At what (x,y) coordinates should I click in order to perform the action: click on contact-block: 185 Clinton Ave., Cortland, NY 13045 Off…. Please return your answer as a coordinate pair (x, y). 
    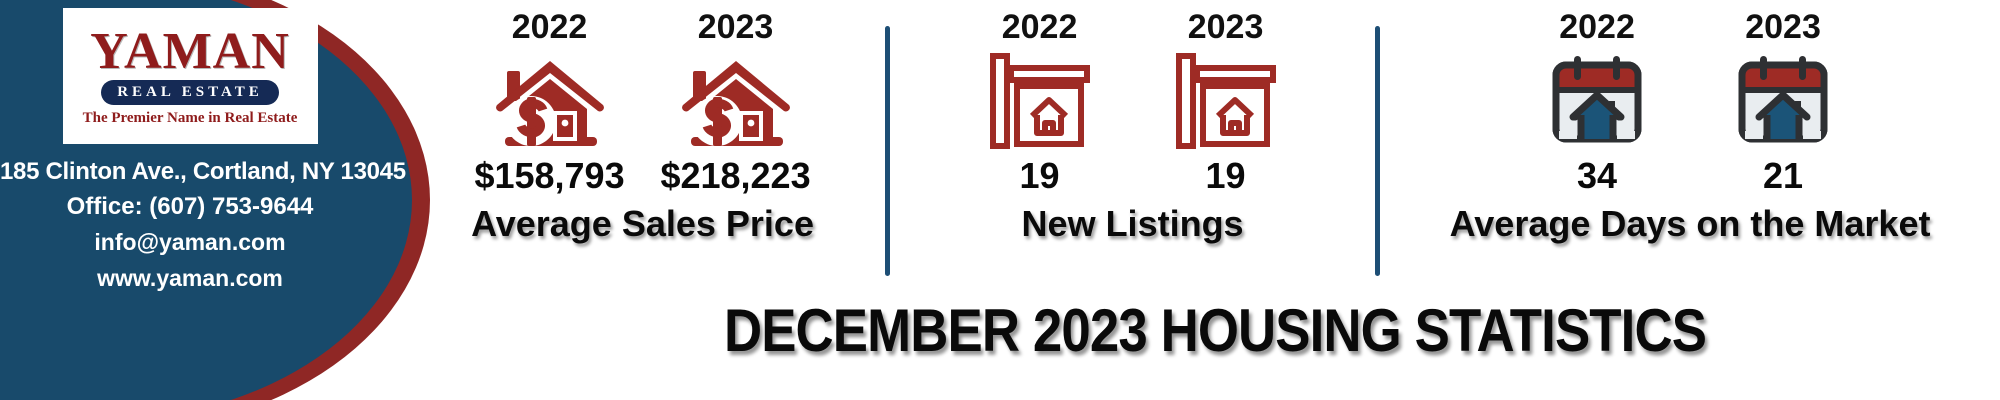
    Looking at the image, I should click on (203, 225).